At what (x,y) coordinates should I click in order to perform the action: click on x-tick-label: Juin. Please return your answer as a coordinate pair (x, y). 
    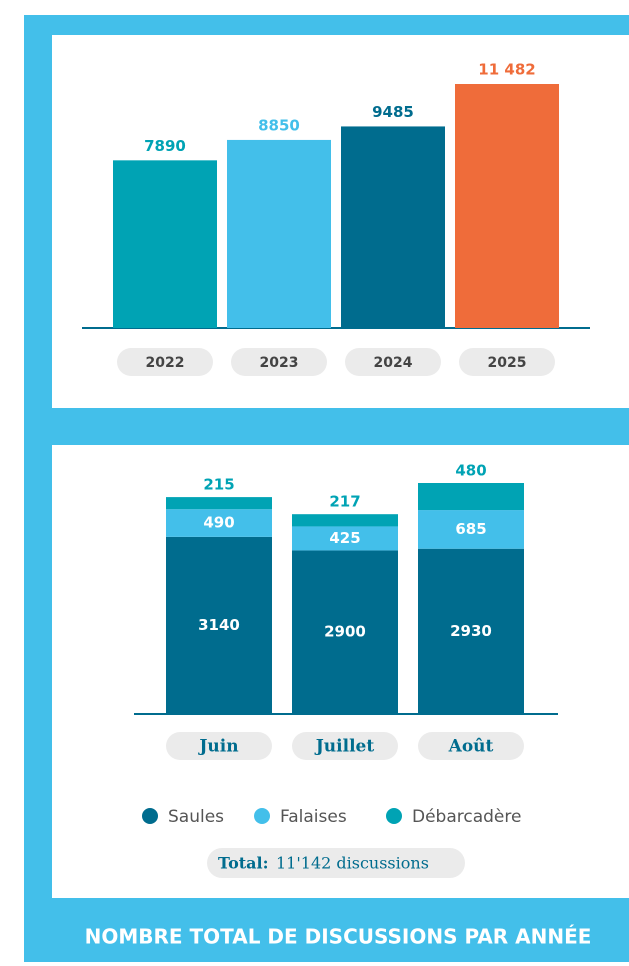
    Looking at the image, I should click on (217, 747).